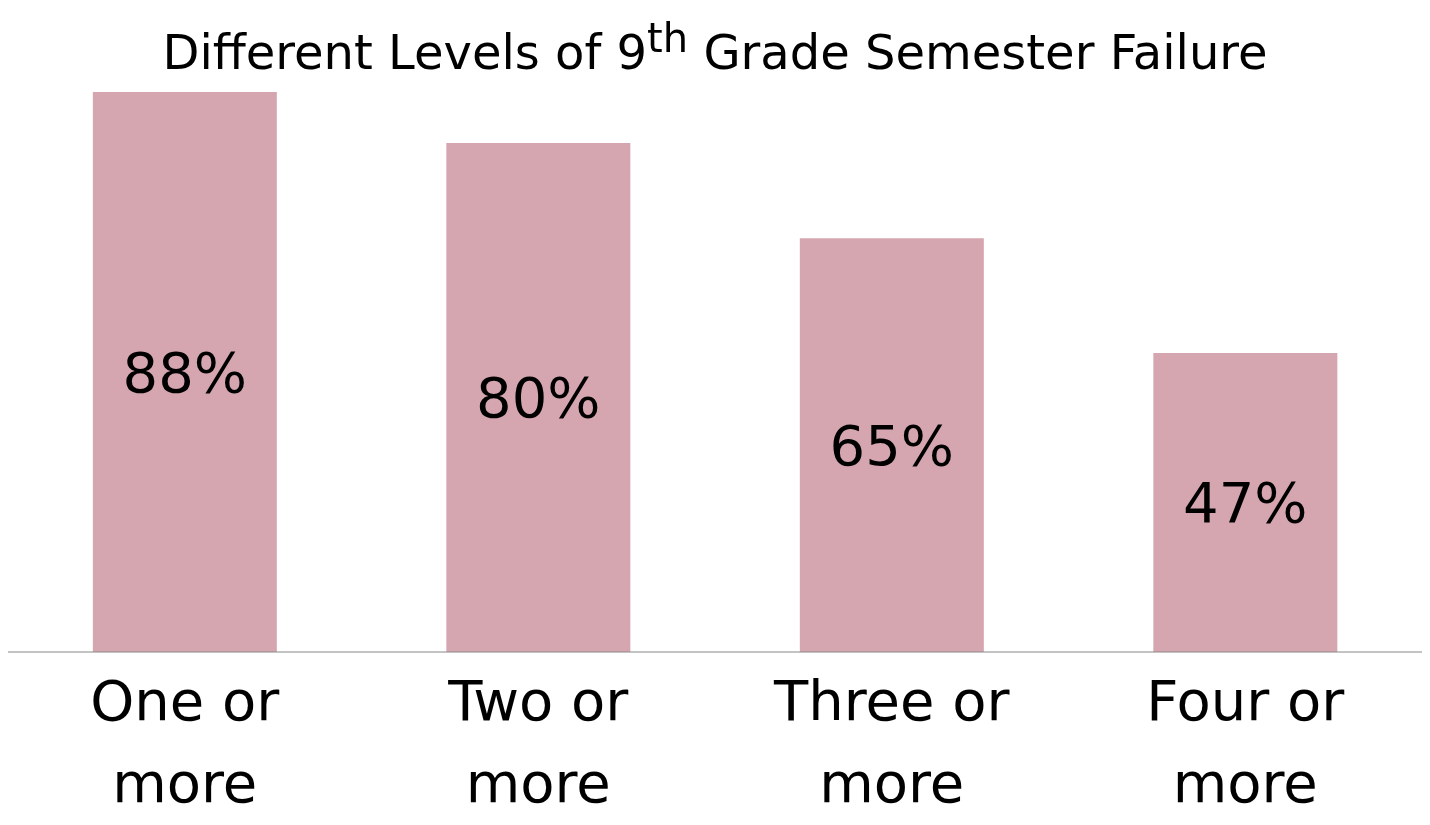 The height and width of the screenshot is (825, 1430). What do you see at coordinates (538, 741) in the screenshot?
I see `x-tick-label: Two or more` at bounding box center [538, 741].